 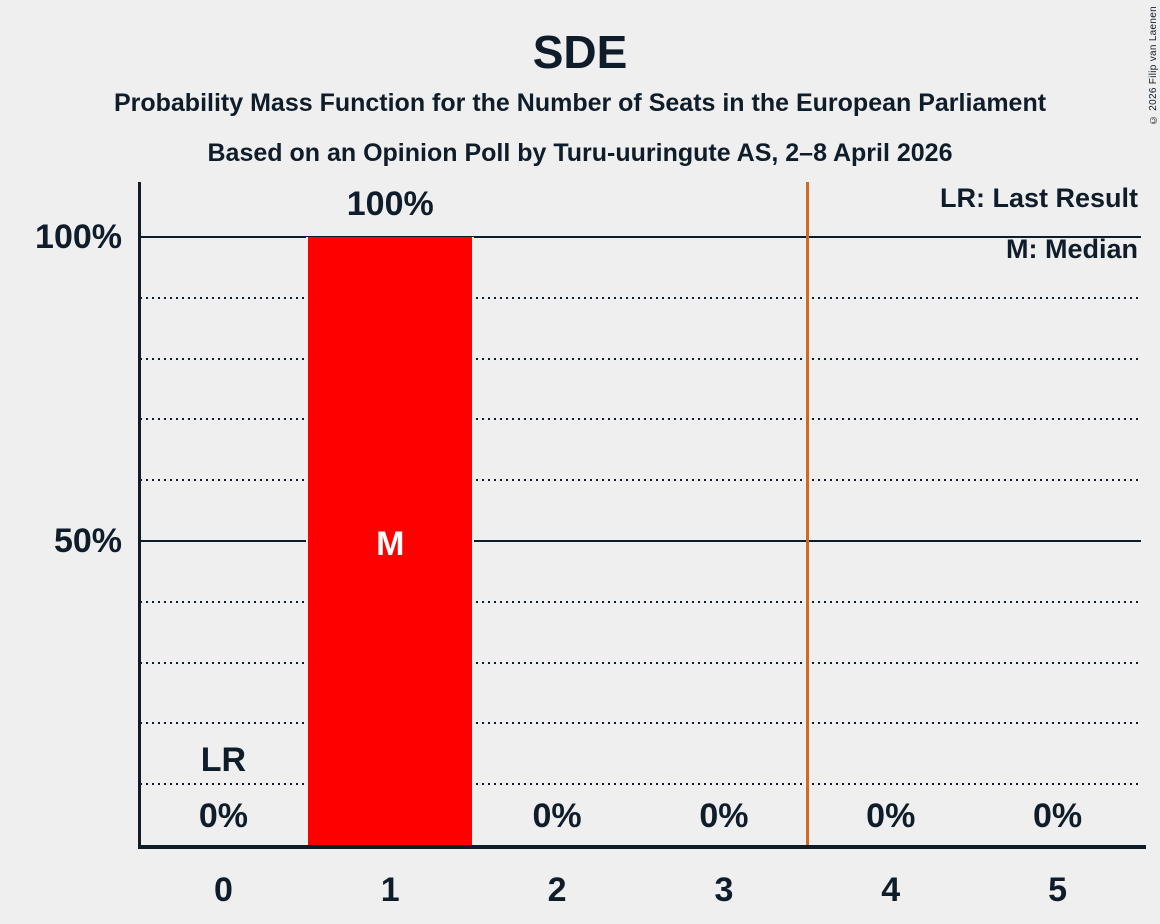 I want to click on gridline-solid-50pct, so click(x=640, y=541).